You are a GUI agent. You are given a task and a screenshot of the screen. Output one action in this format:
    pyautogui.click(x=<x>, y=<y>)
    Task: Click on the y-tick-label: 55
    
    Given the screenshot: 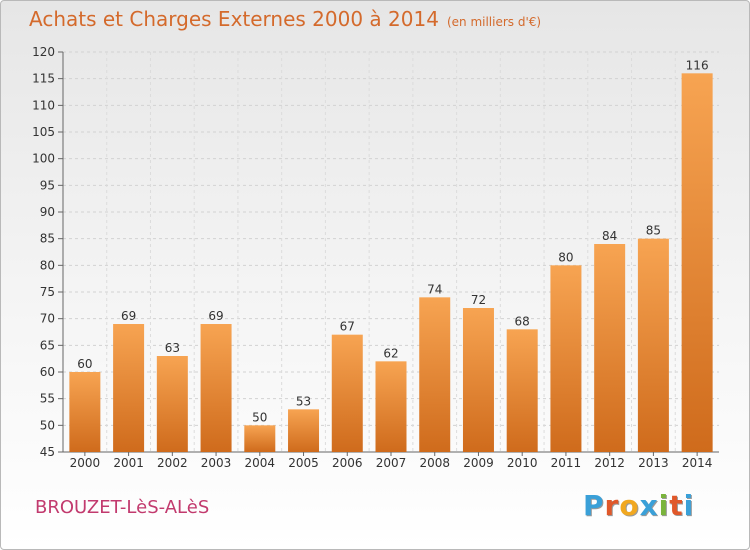 What is the action you would take?
    pyautogui.click(x=47, y=399)
    